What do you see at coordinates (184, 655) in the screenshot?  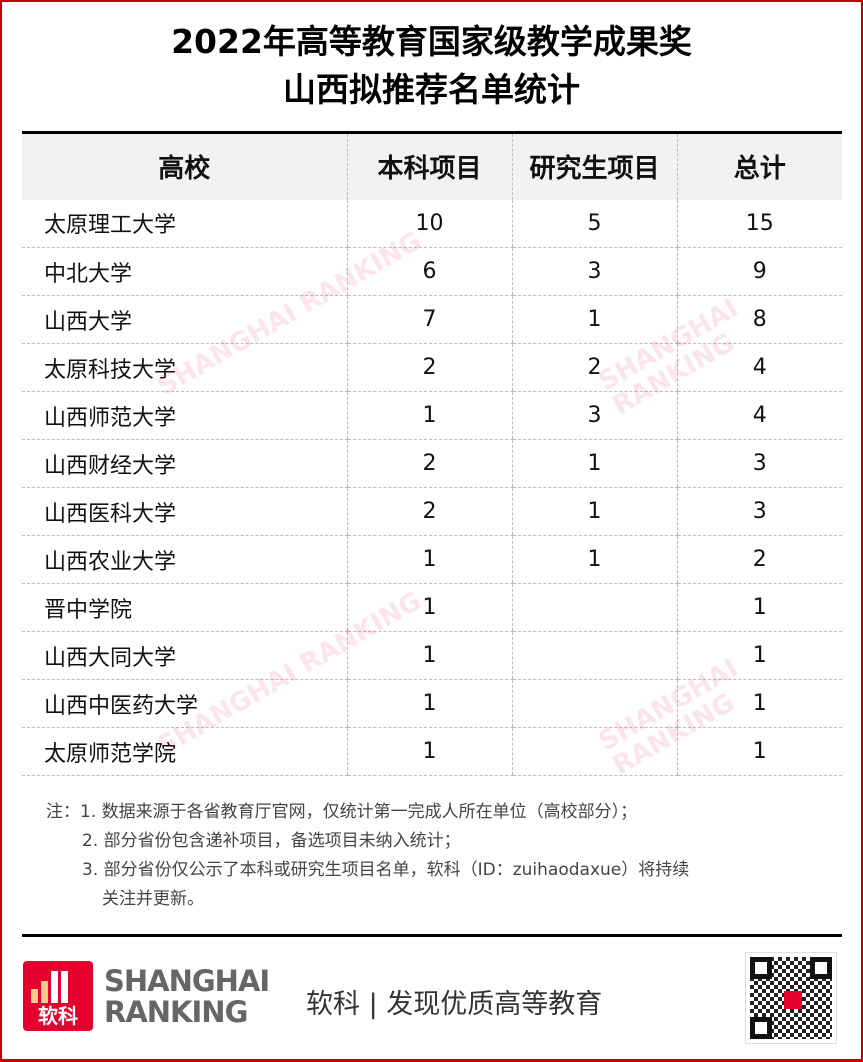 I see `university-cell: 山西大同大学` at bounding box center [184, 655].